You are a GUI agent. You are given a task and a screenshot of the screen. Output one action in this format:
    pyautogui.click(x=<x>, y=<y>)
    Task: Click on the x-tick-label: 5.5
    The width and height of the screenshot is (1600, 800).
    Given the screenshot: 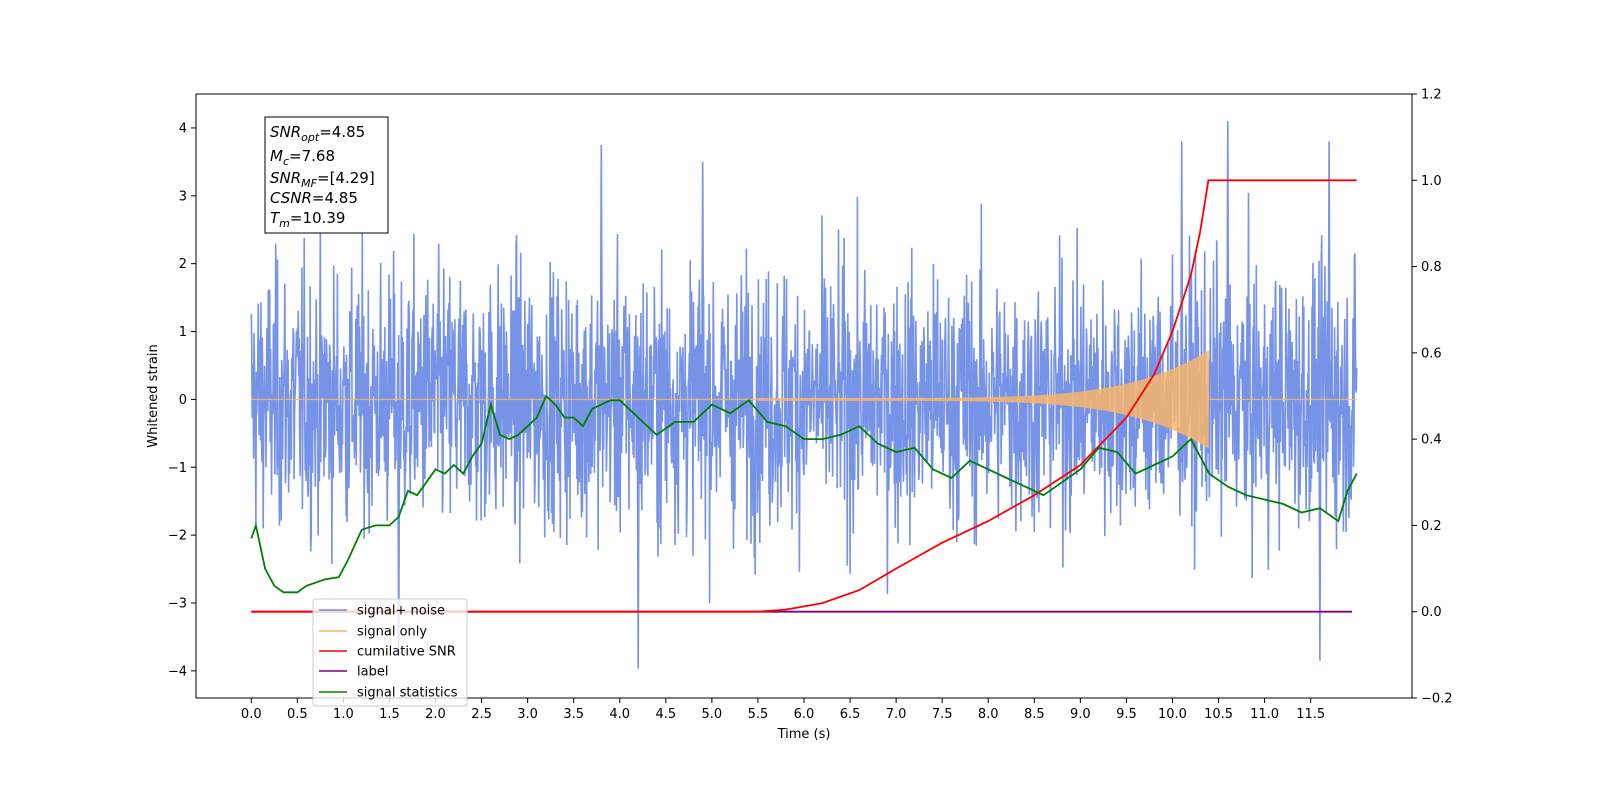 What is the action you would take?
    pyautogui.click(x=758, y=714)
    